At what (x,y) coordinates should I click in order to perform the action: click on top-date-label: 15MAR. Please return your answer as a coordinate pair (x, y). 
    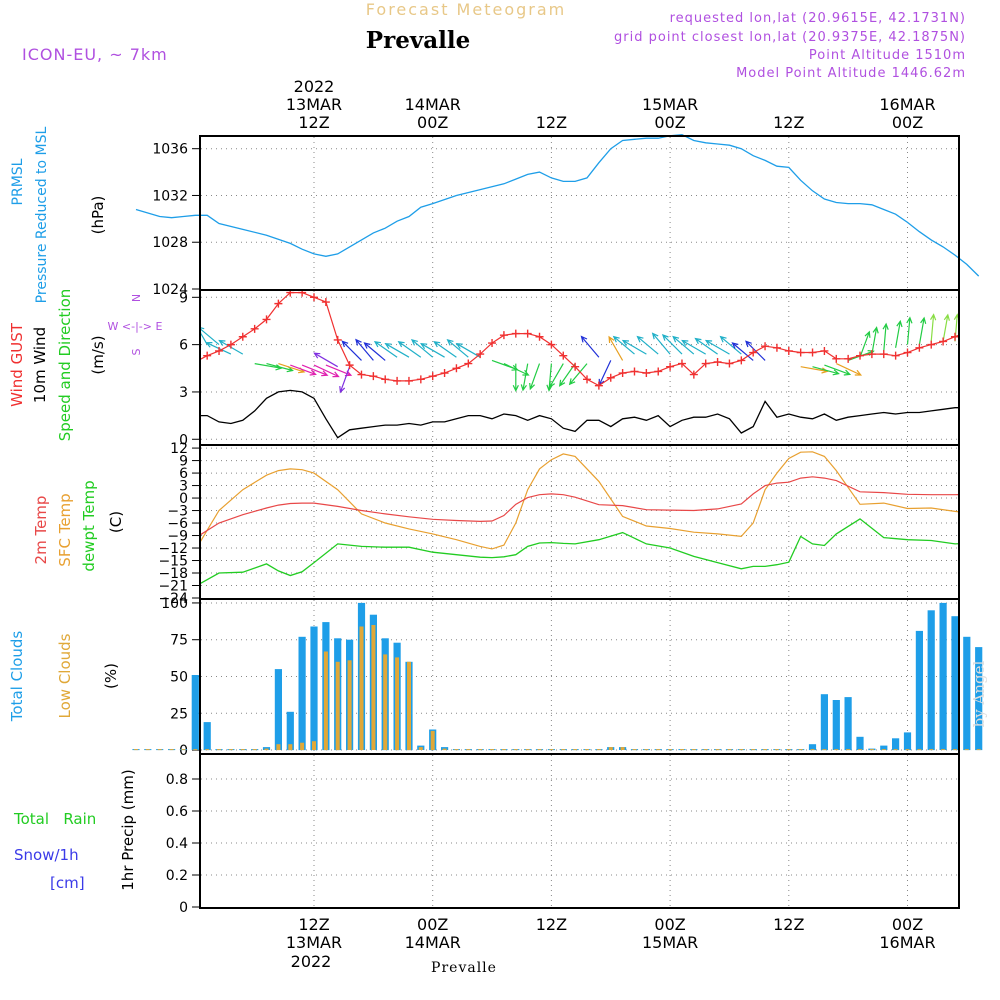
    Looking at the image, I should click on (670, 104).